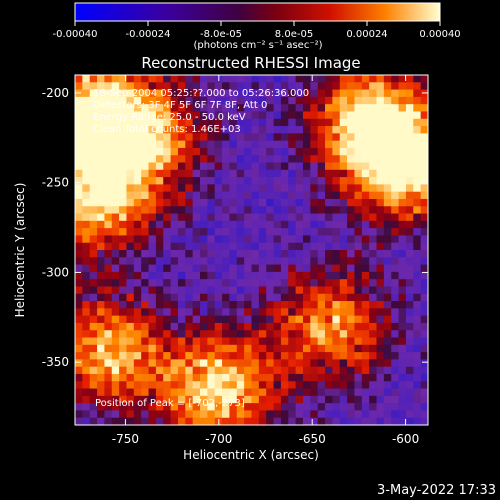 The height and width of the screenshot is (500, 500). What do you see at coordinates (167, 129) in the screenshot?
I see `annotation-line: Clean Total counts: 1.46E+03` at bounding box center [167, 129].